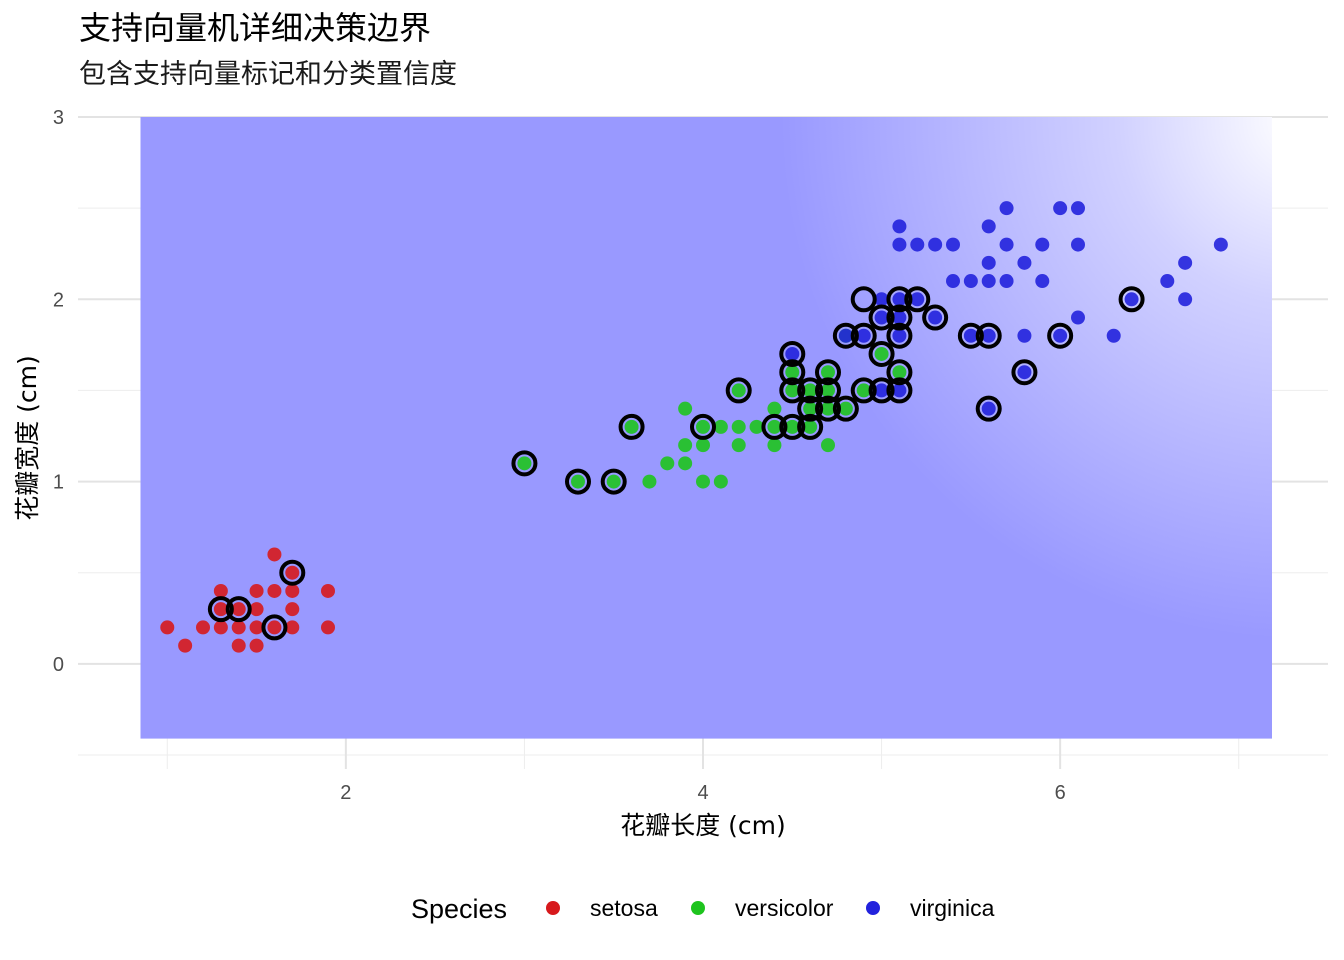  I want to click on legend-label-virginica: virginica, so click(952, 908).